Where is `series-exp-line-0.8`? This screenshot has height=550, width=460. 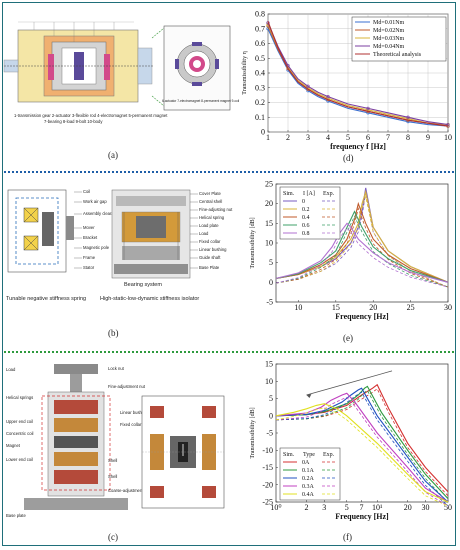
series-exp-line-0.8 is located at coordinates (362, 257).